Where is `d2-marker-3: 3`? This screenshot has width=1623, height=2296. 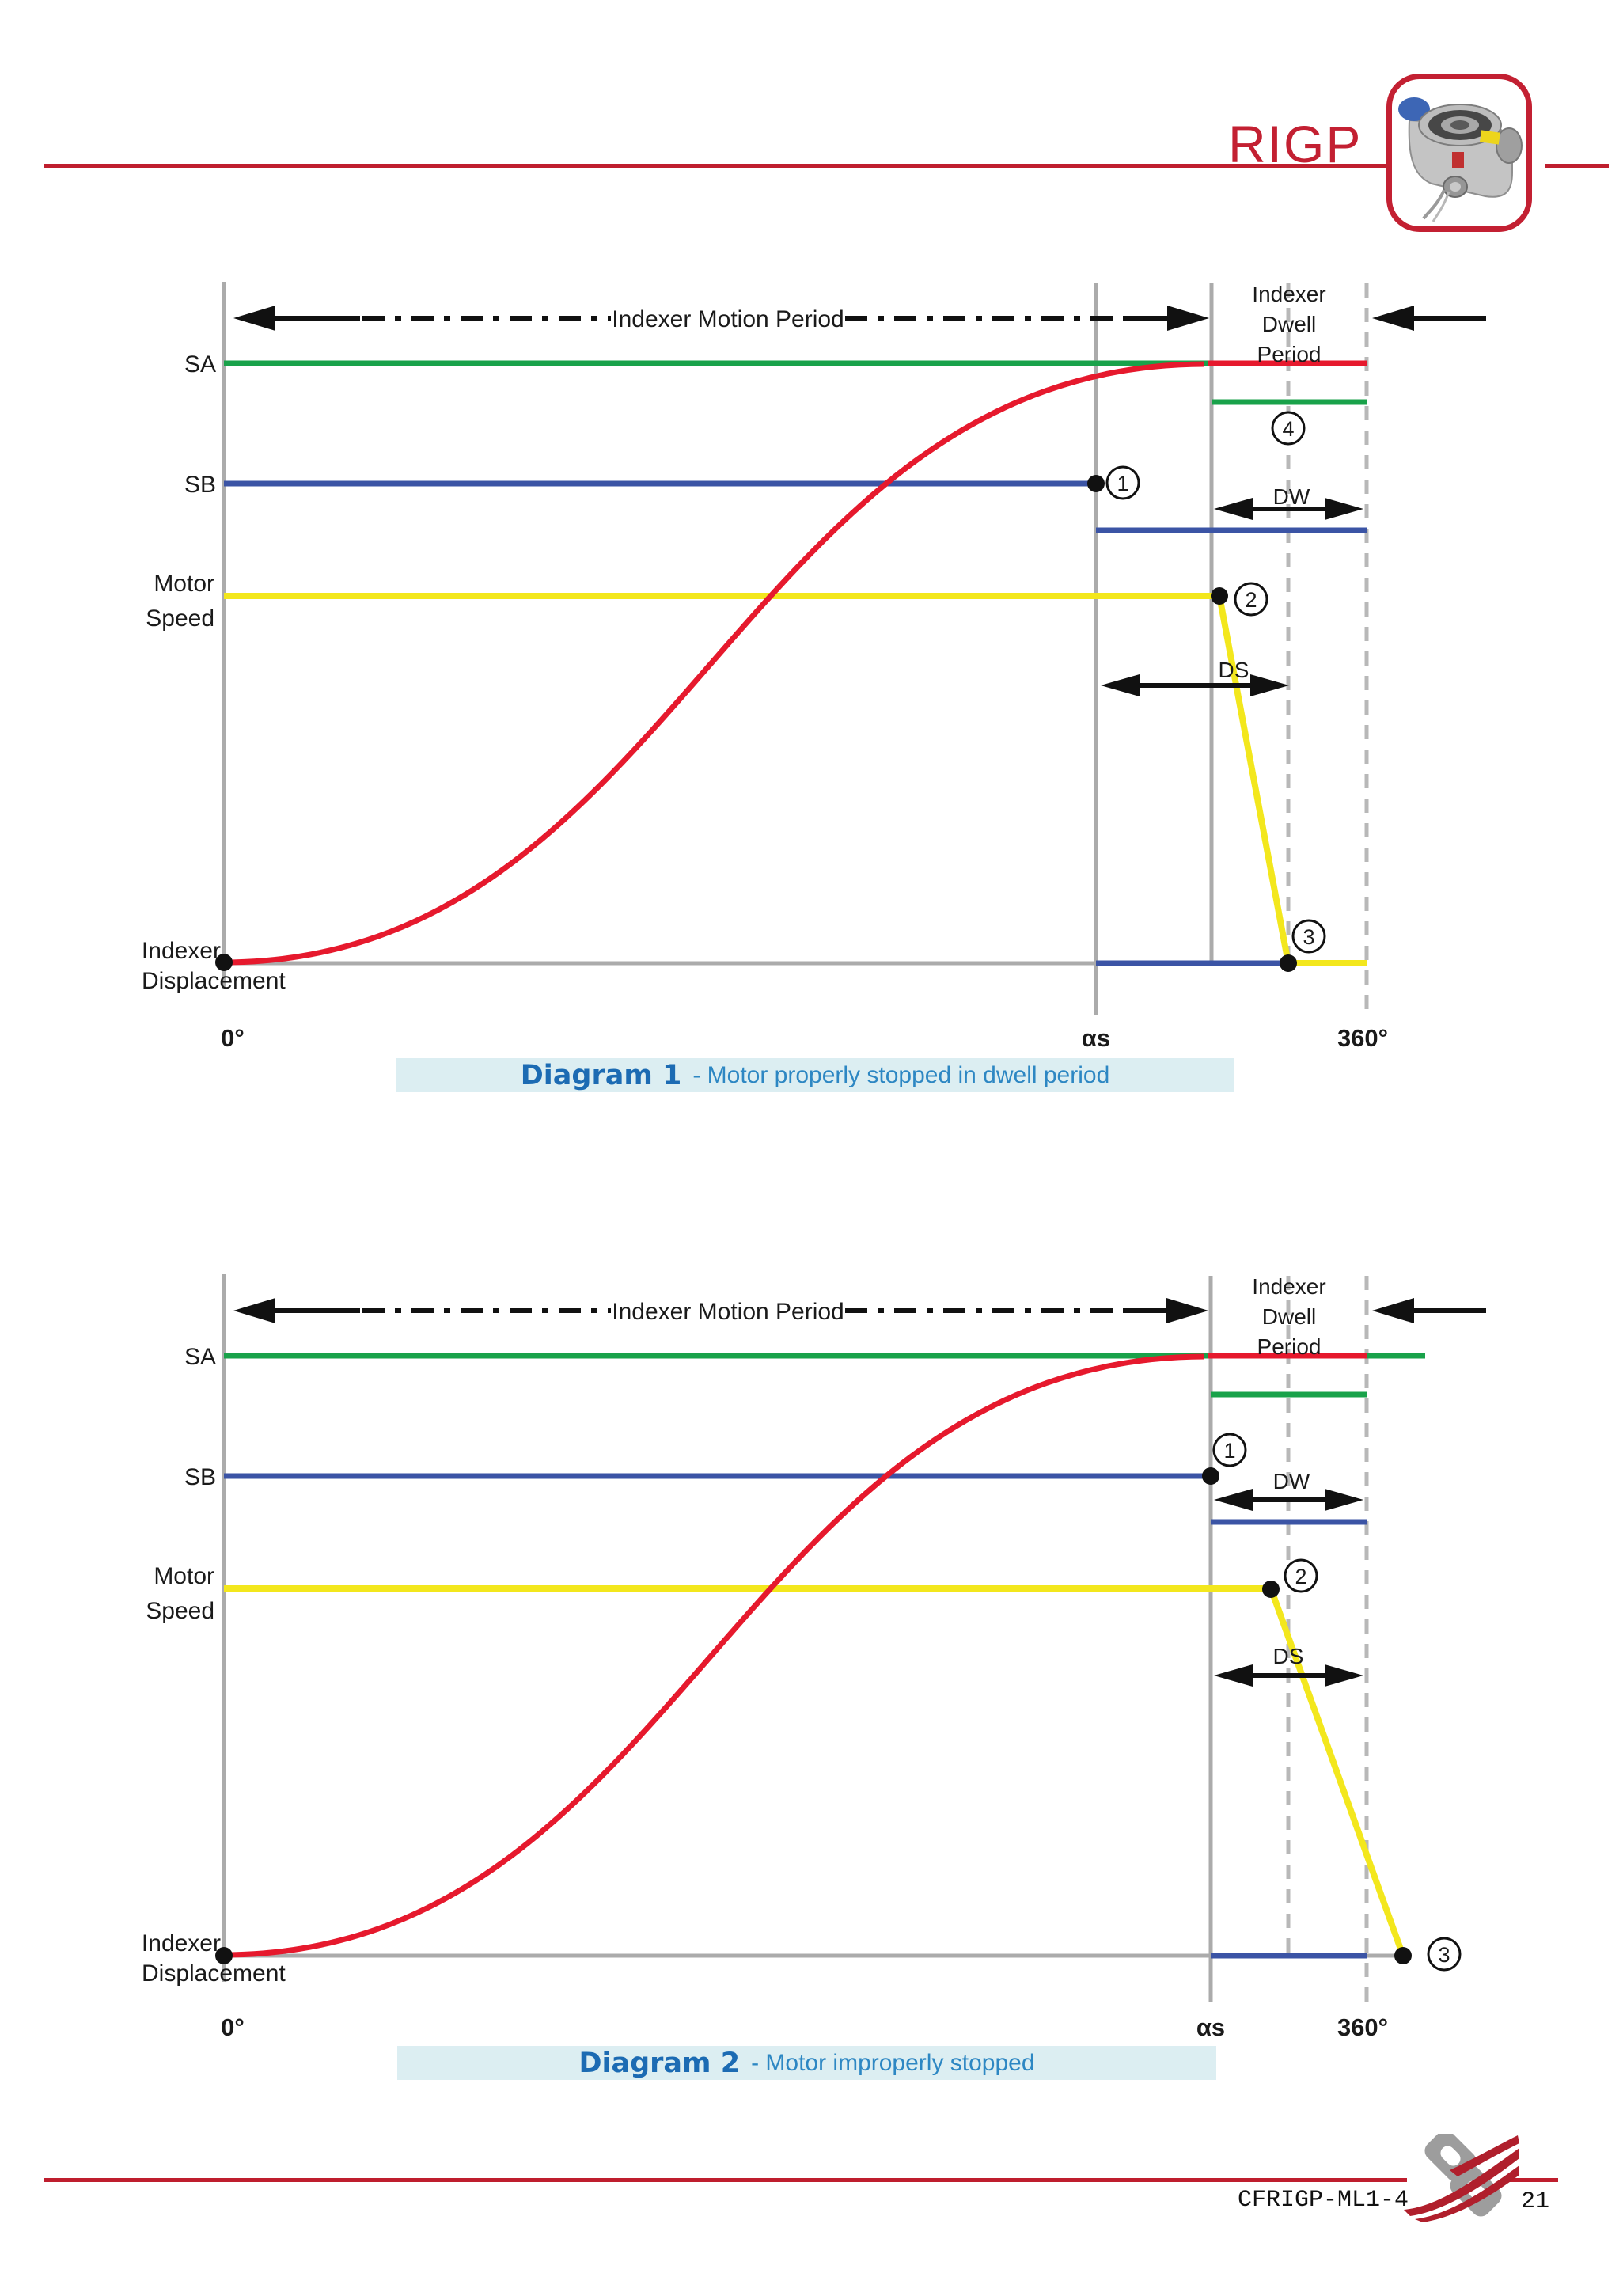 d2-marker-3: 3 is located at coordinates (1444, 1954).